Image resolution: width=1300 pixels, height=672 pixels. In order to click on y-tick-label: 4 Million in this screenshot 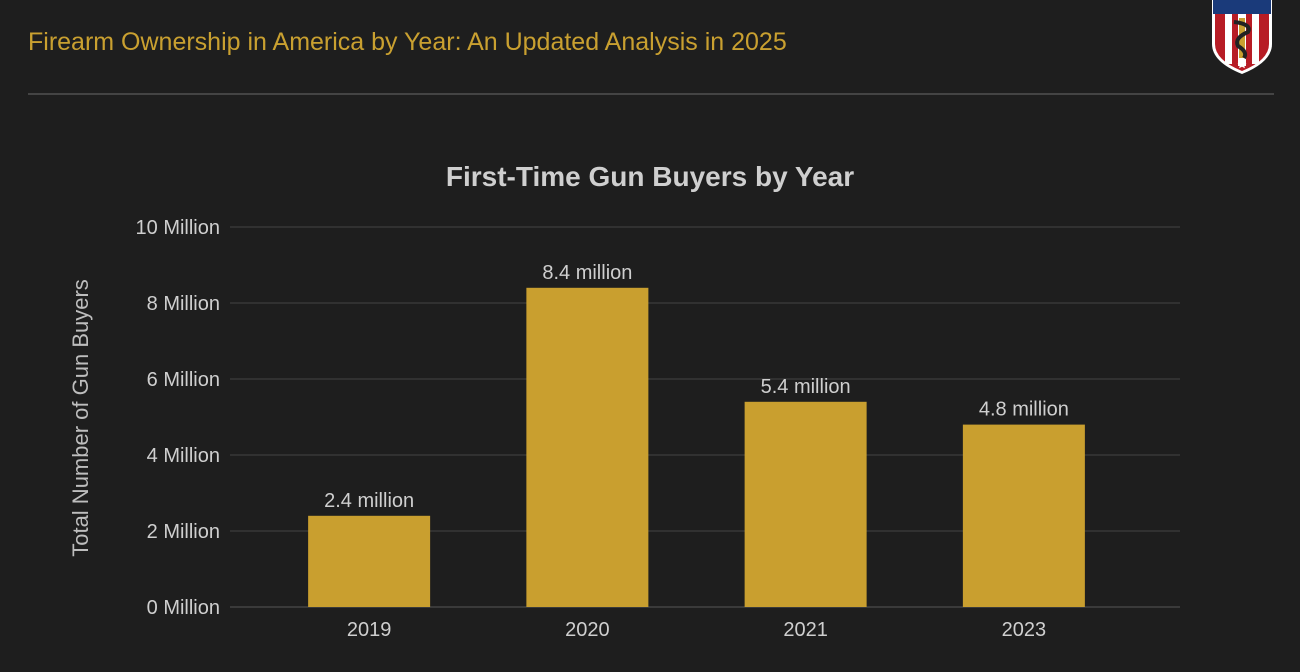, I will do `click(183, 456)`.